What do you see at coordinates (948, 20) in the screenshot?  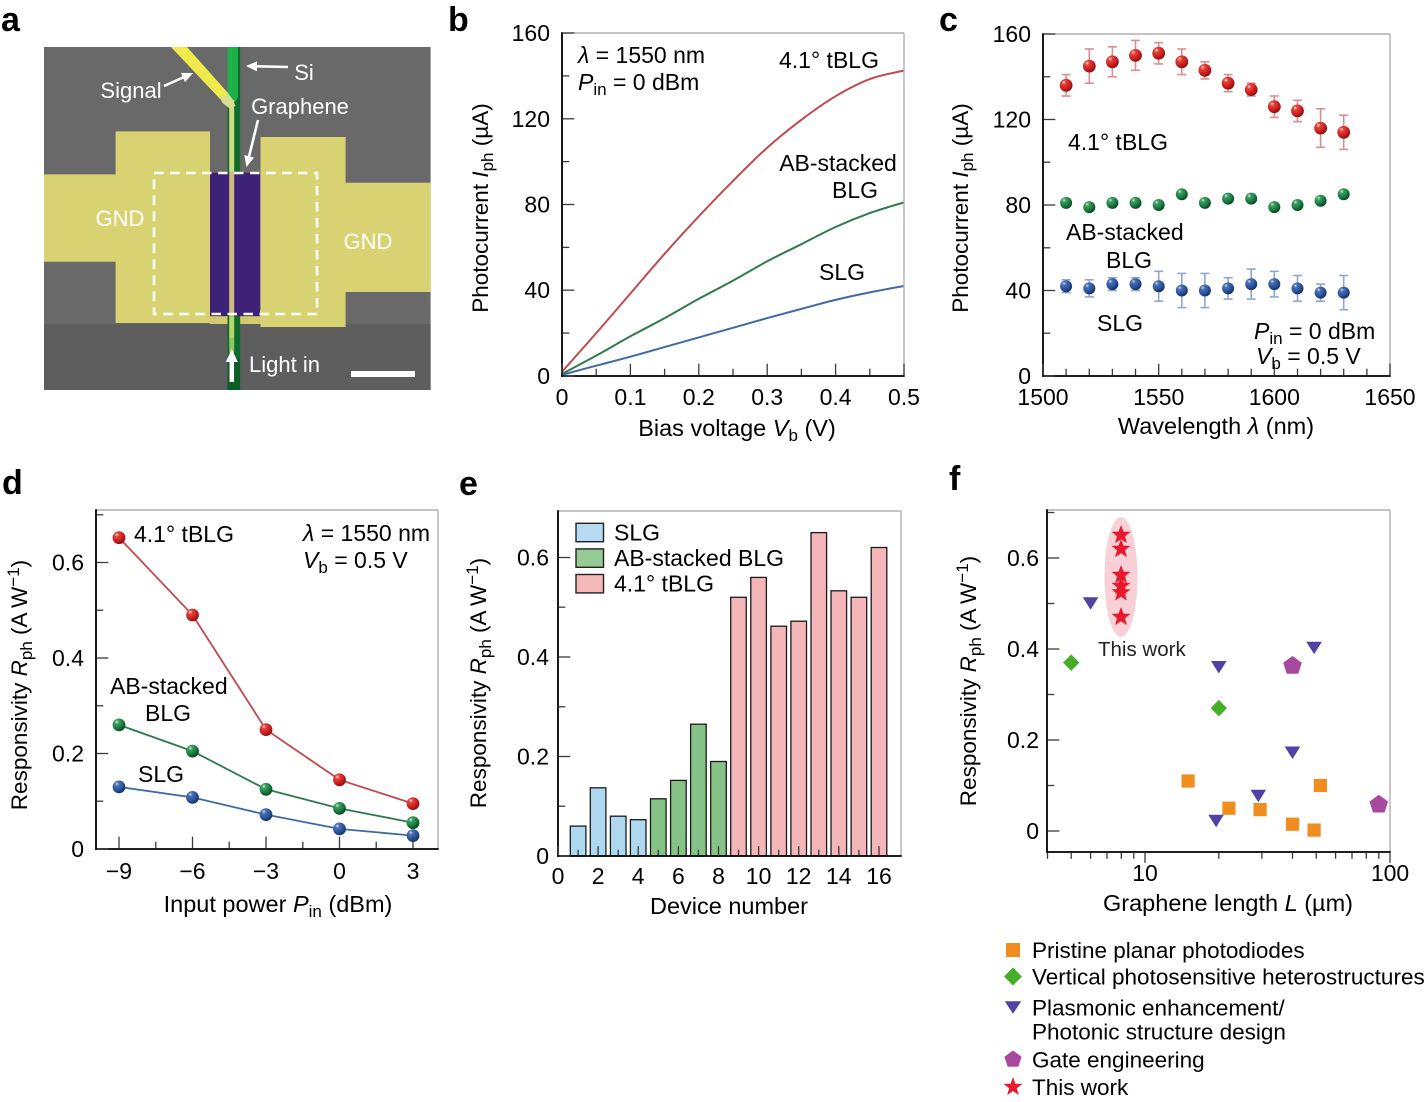 I see `svg-text: c` at bounding box center [948, 20].